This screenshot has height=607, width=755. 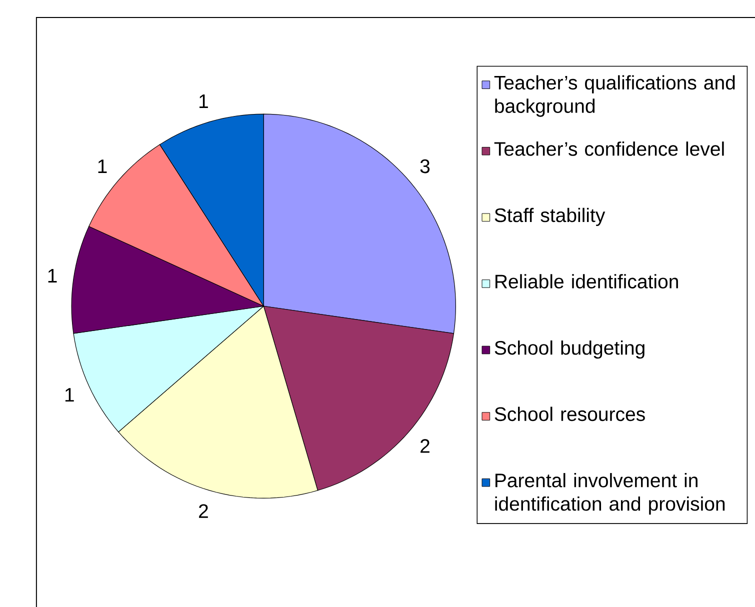 What do you see at coordinates (587, 281) in the screenshot?
I see `legend-label: Reliable identification` at bounding box center [587, 281].